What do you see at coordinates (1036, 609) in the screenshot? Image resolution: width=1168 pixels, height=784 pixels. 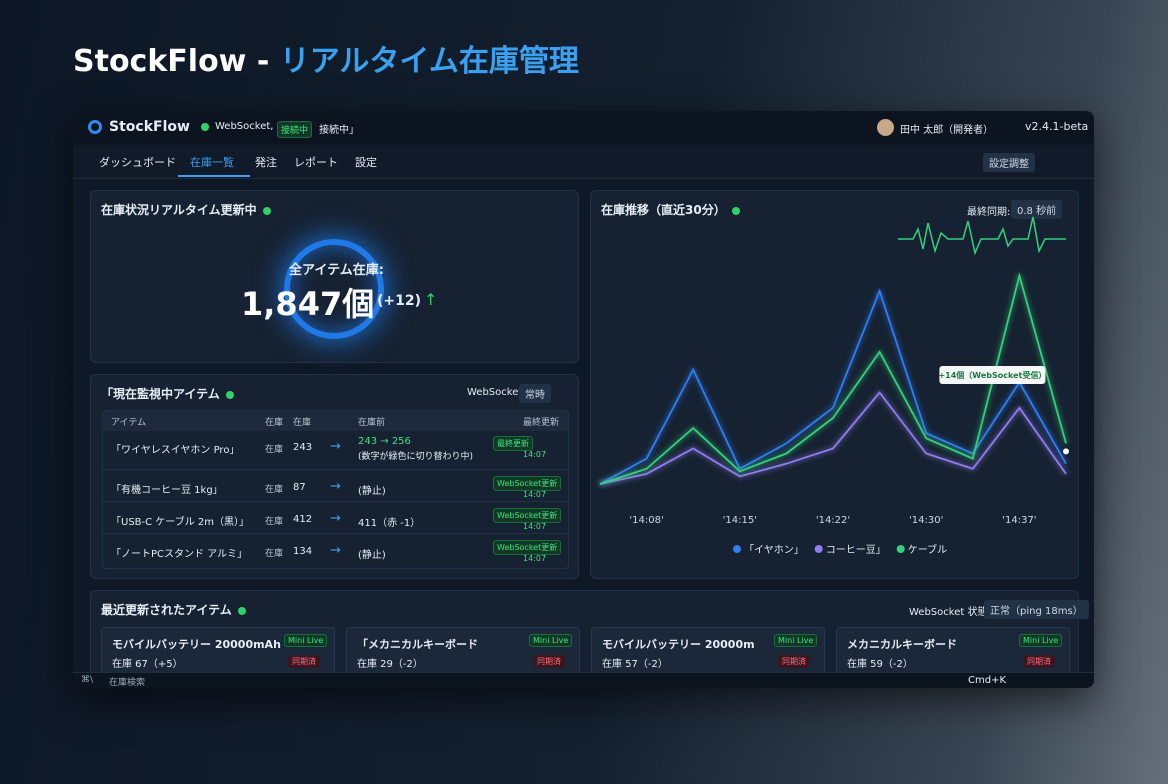 I see `status-value: 正常（ping 18ms）` at bounding box center [1036, 609].